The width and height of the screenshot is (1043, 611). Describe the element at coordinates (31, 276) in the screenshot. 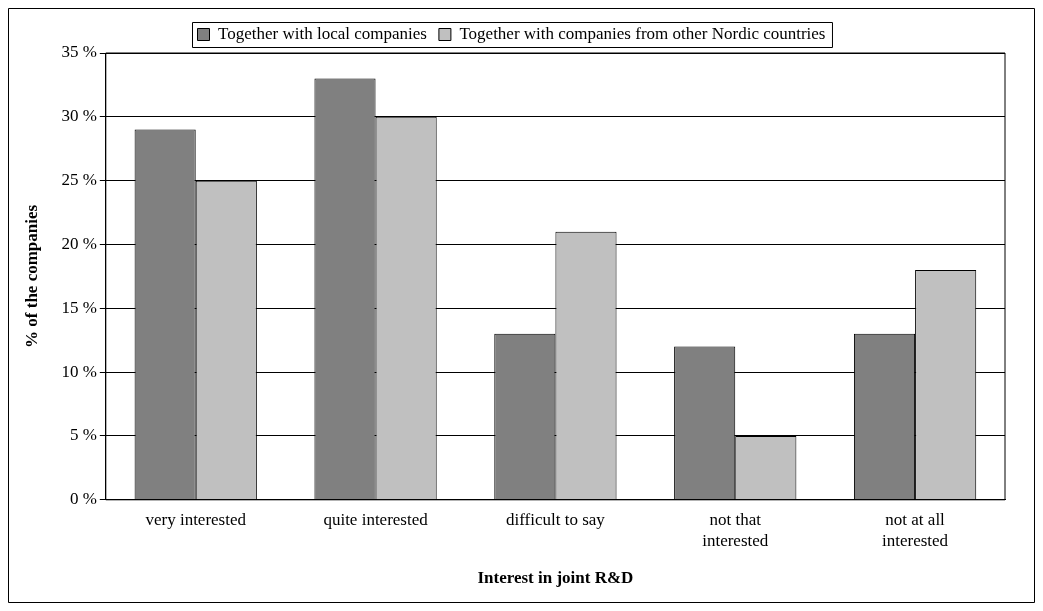

I see `y-axis-title: % of the companies` at that location.